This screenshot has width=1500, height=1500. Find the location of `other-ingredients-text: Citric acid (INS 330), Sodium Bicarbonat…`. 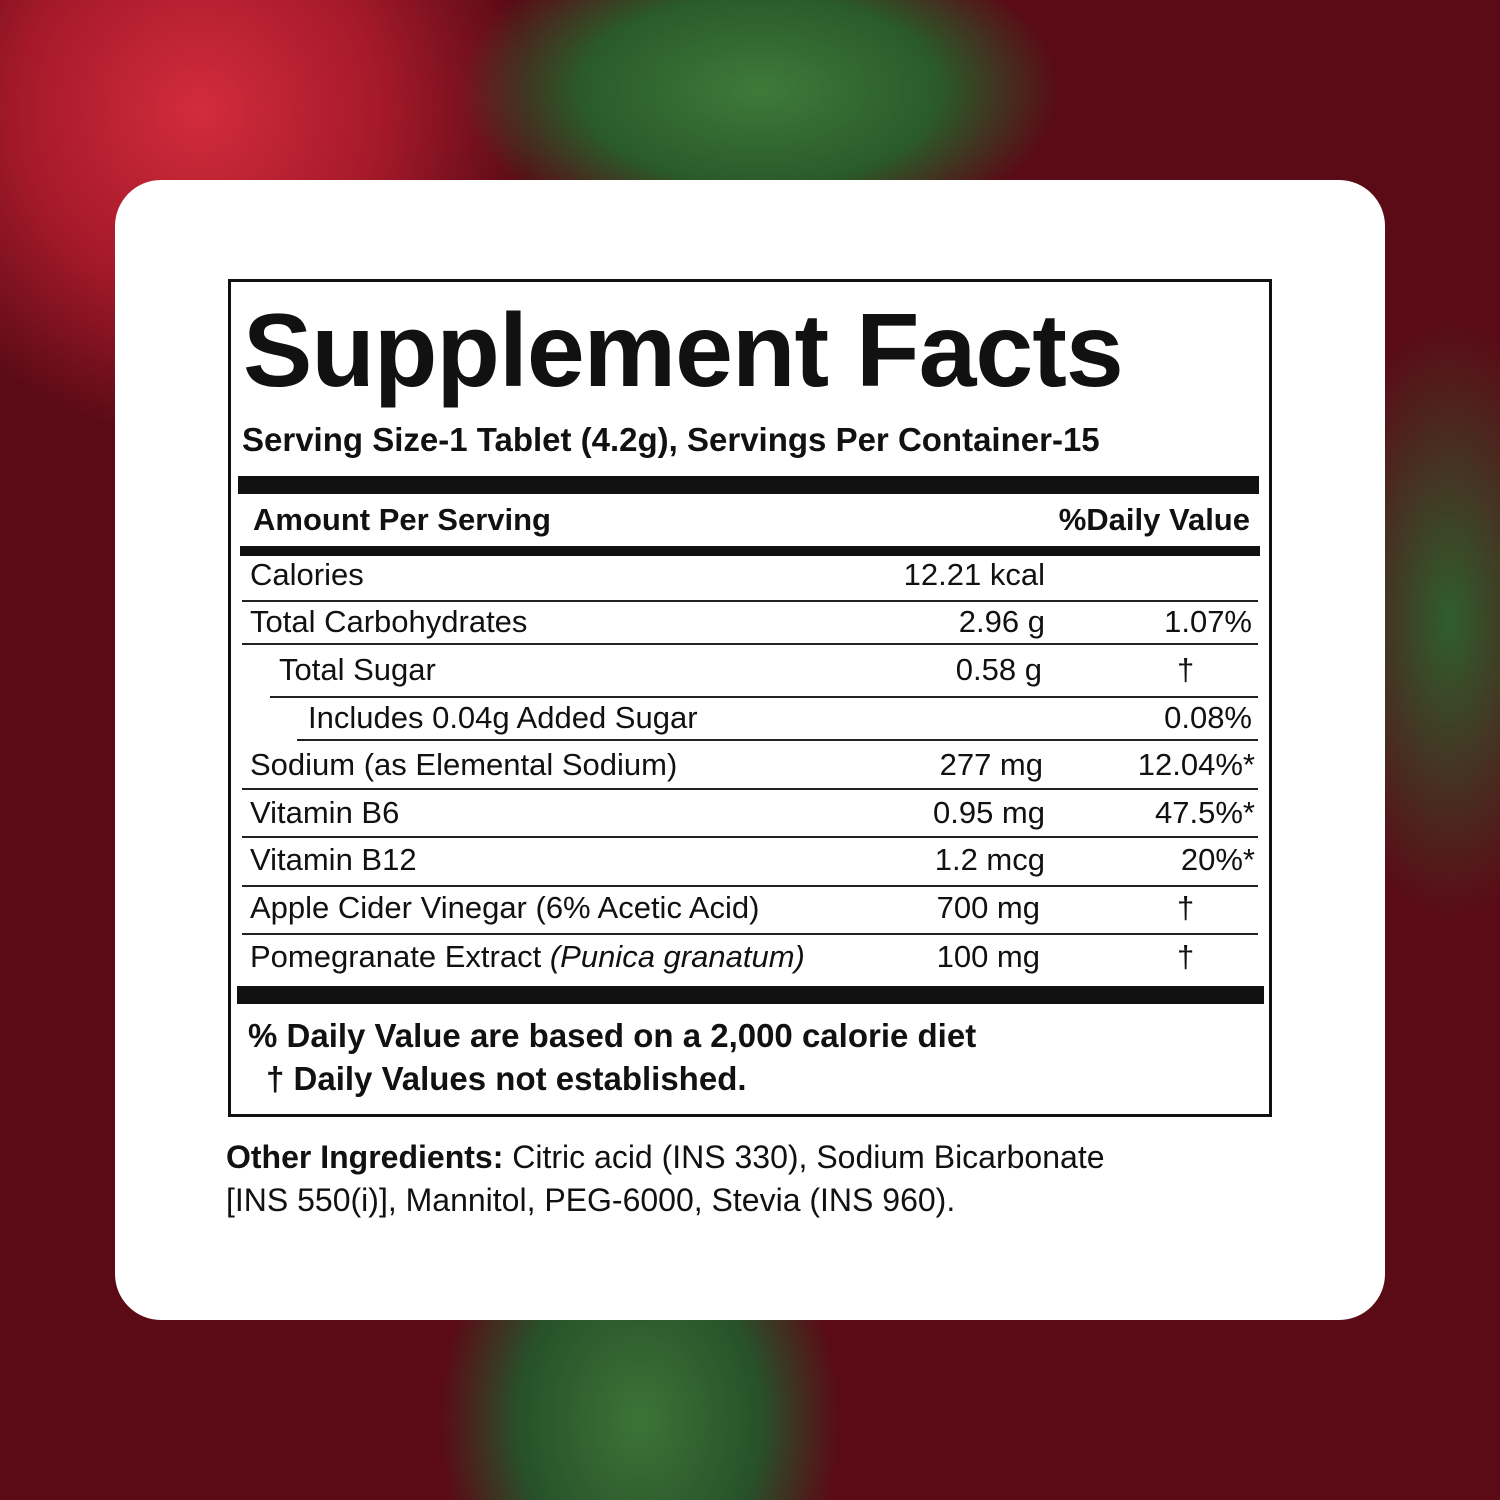

other-ingredients-text: Citric acid (INS 330), Sodium Bicarbonat… is located at coordinates (804, 1157).